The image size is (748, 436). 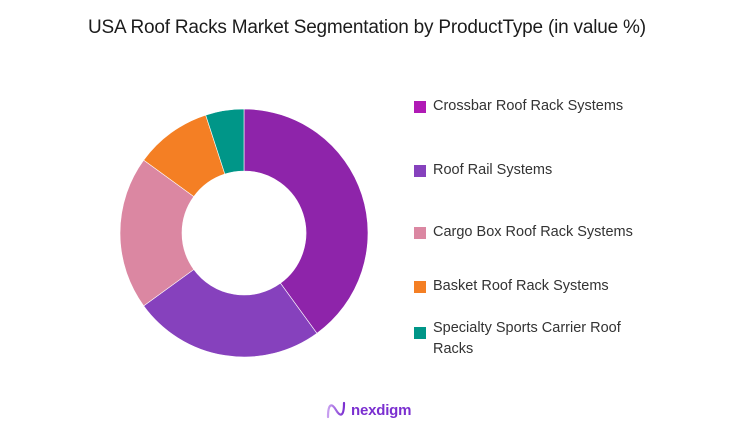 I want to click on legend-label: Cargo Box Roof Rack Systems, so click(x=533, y=232).